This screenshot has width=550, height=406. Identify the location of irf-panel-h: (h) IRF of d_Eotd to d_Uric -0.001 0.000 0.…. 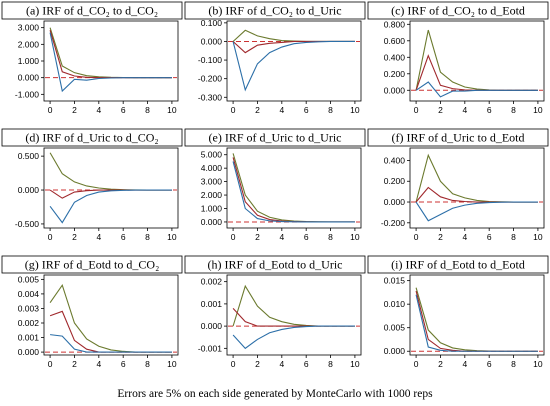
(275, 312).